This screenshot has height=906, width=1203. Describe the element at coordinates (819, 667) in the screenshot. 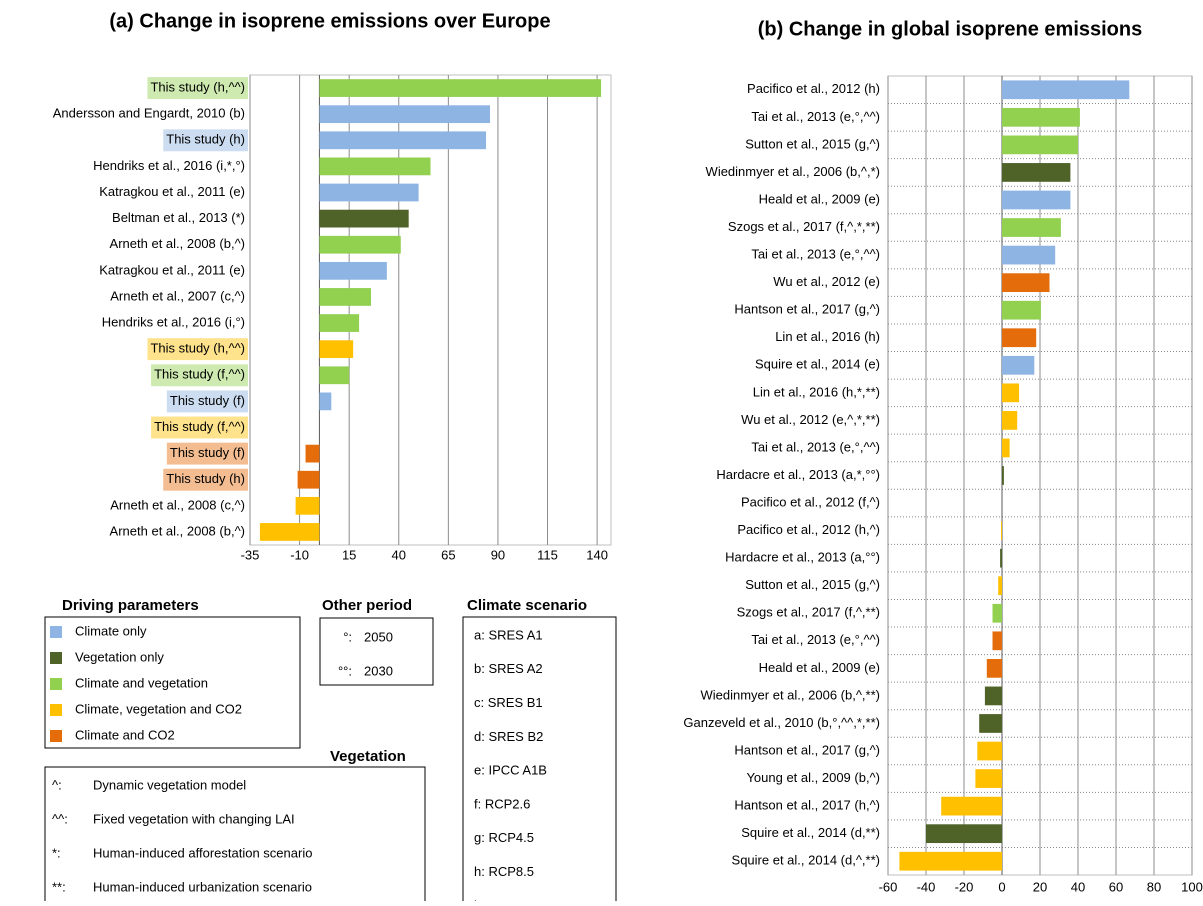

I see `category-label: Heald et al., 2009 (e)` at that location.